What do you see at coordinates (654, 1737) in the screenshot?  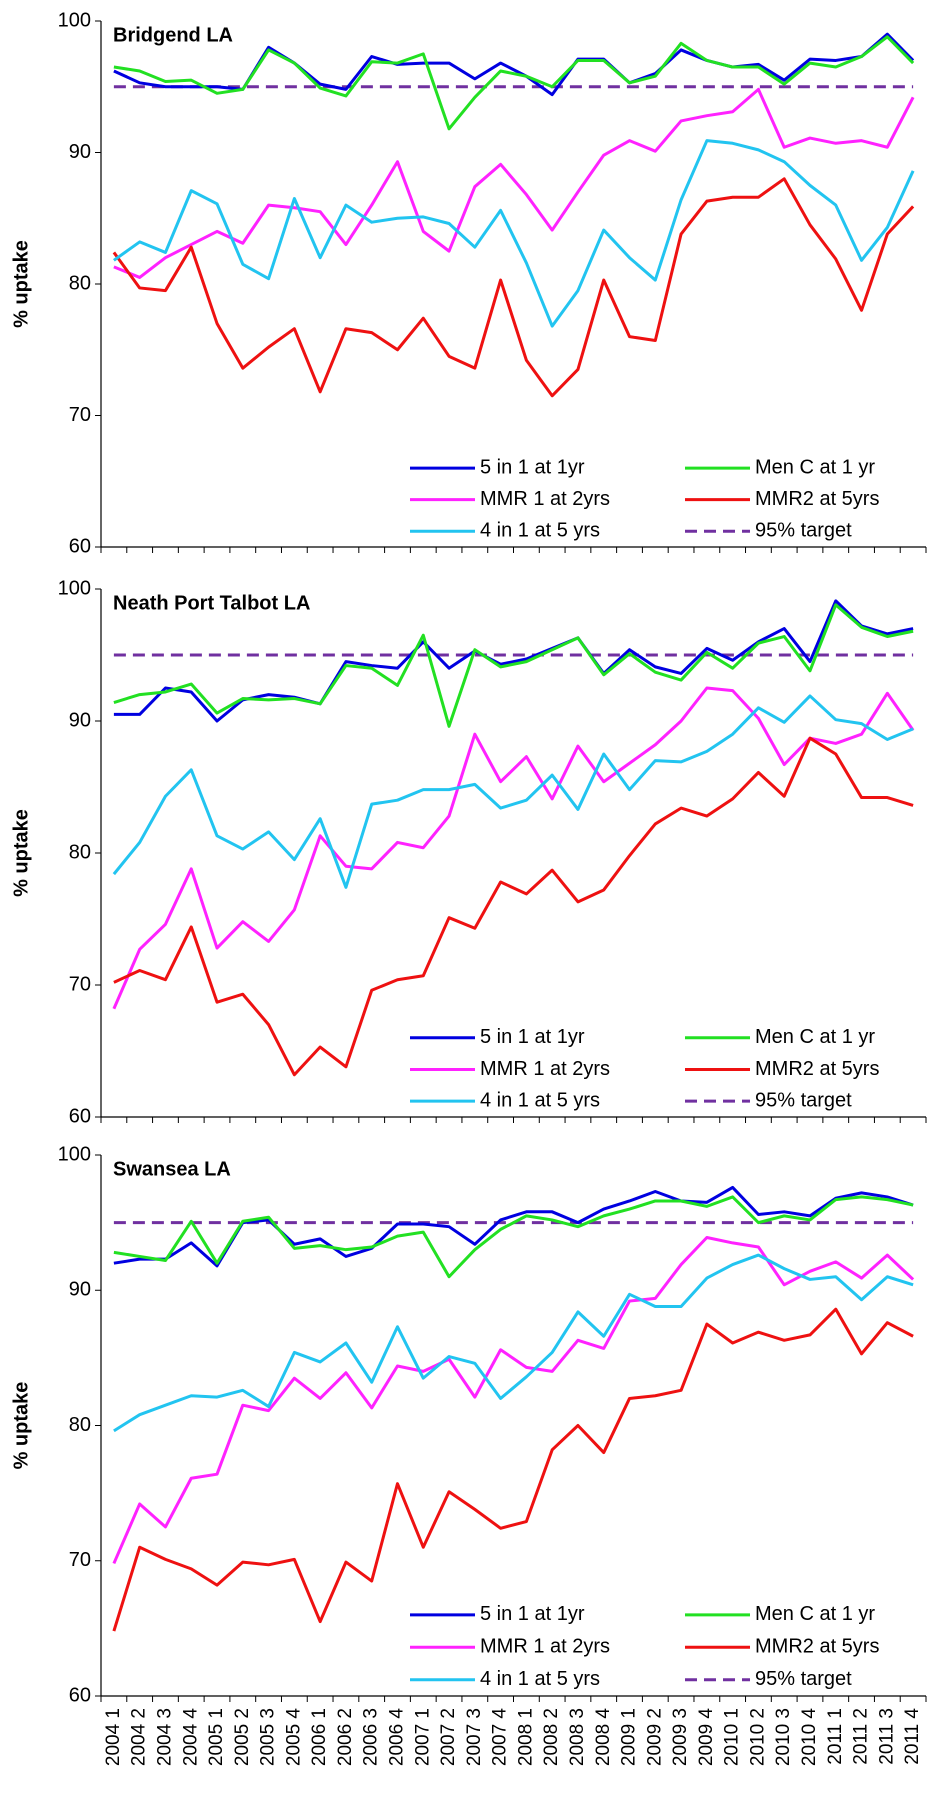 I see `x-tick-label: 2009 2` at bounding box center [654, 1737].